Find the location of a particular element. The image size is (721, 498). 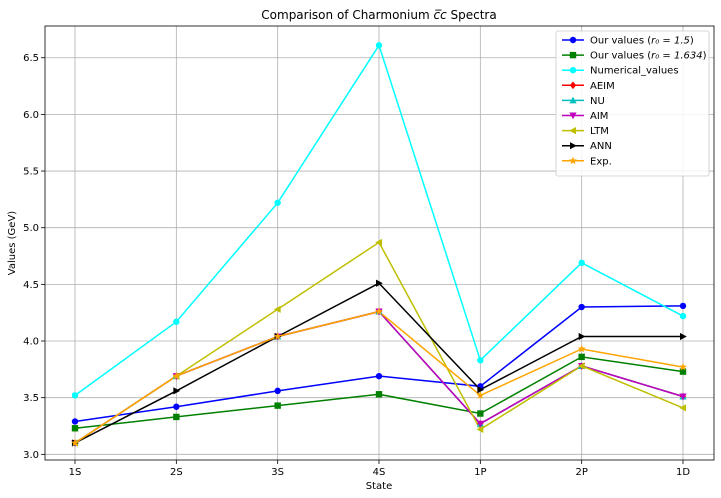

y-tick-label: 4.5 is located at coordinates (31, 285).